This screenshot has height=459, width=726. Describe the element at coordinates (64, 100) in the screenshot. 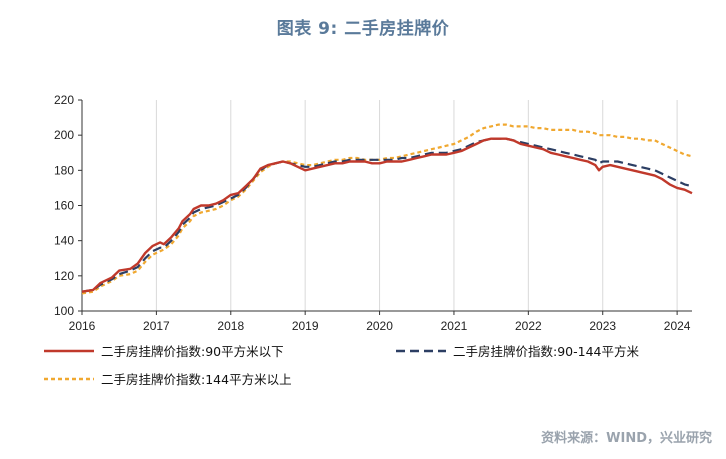

I see `y-tick-label-220: 220` at that location.